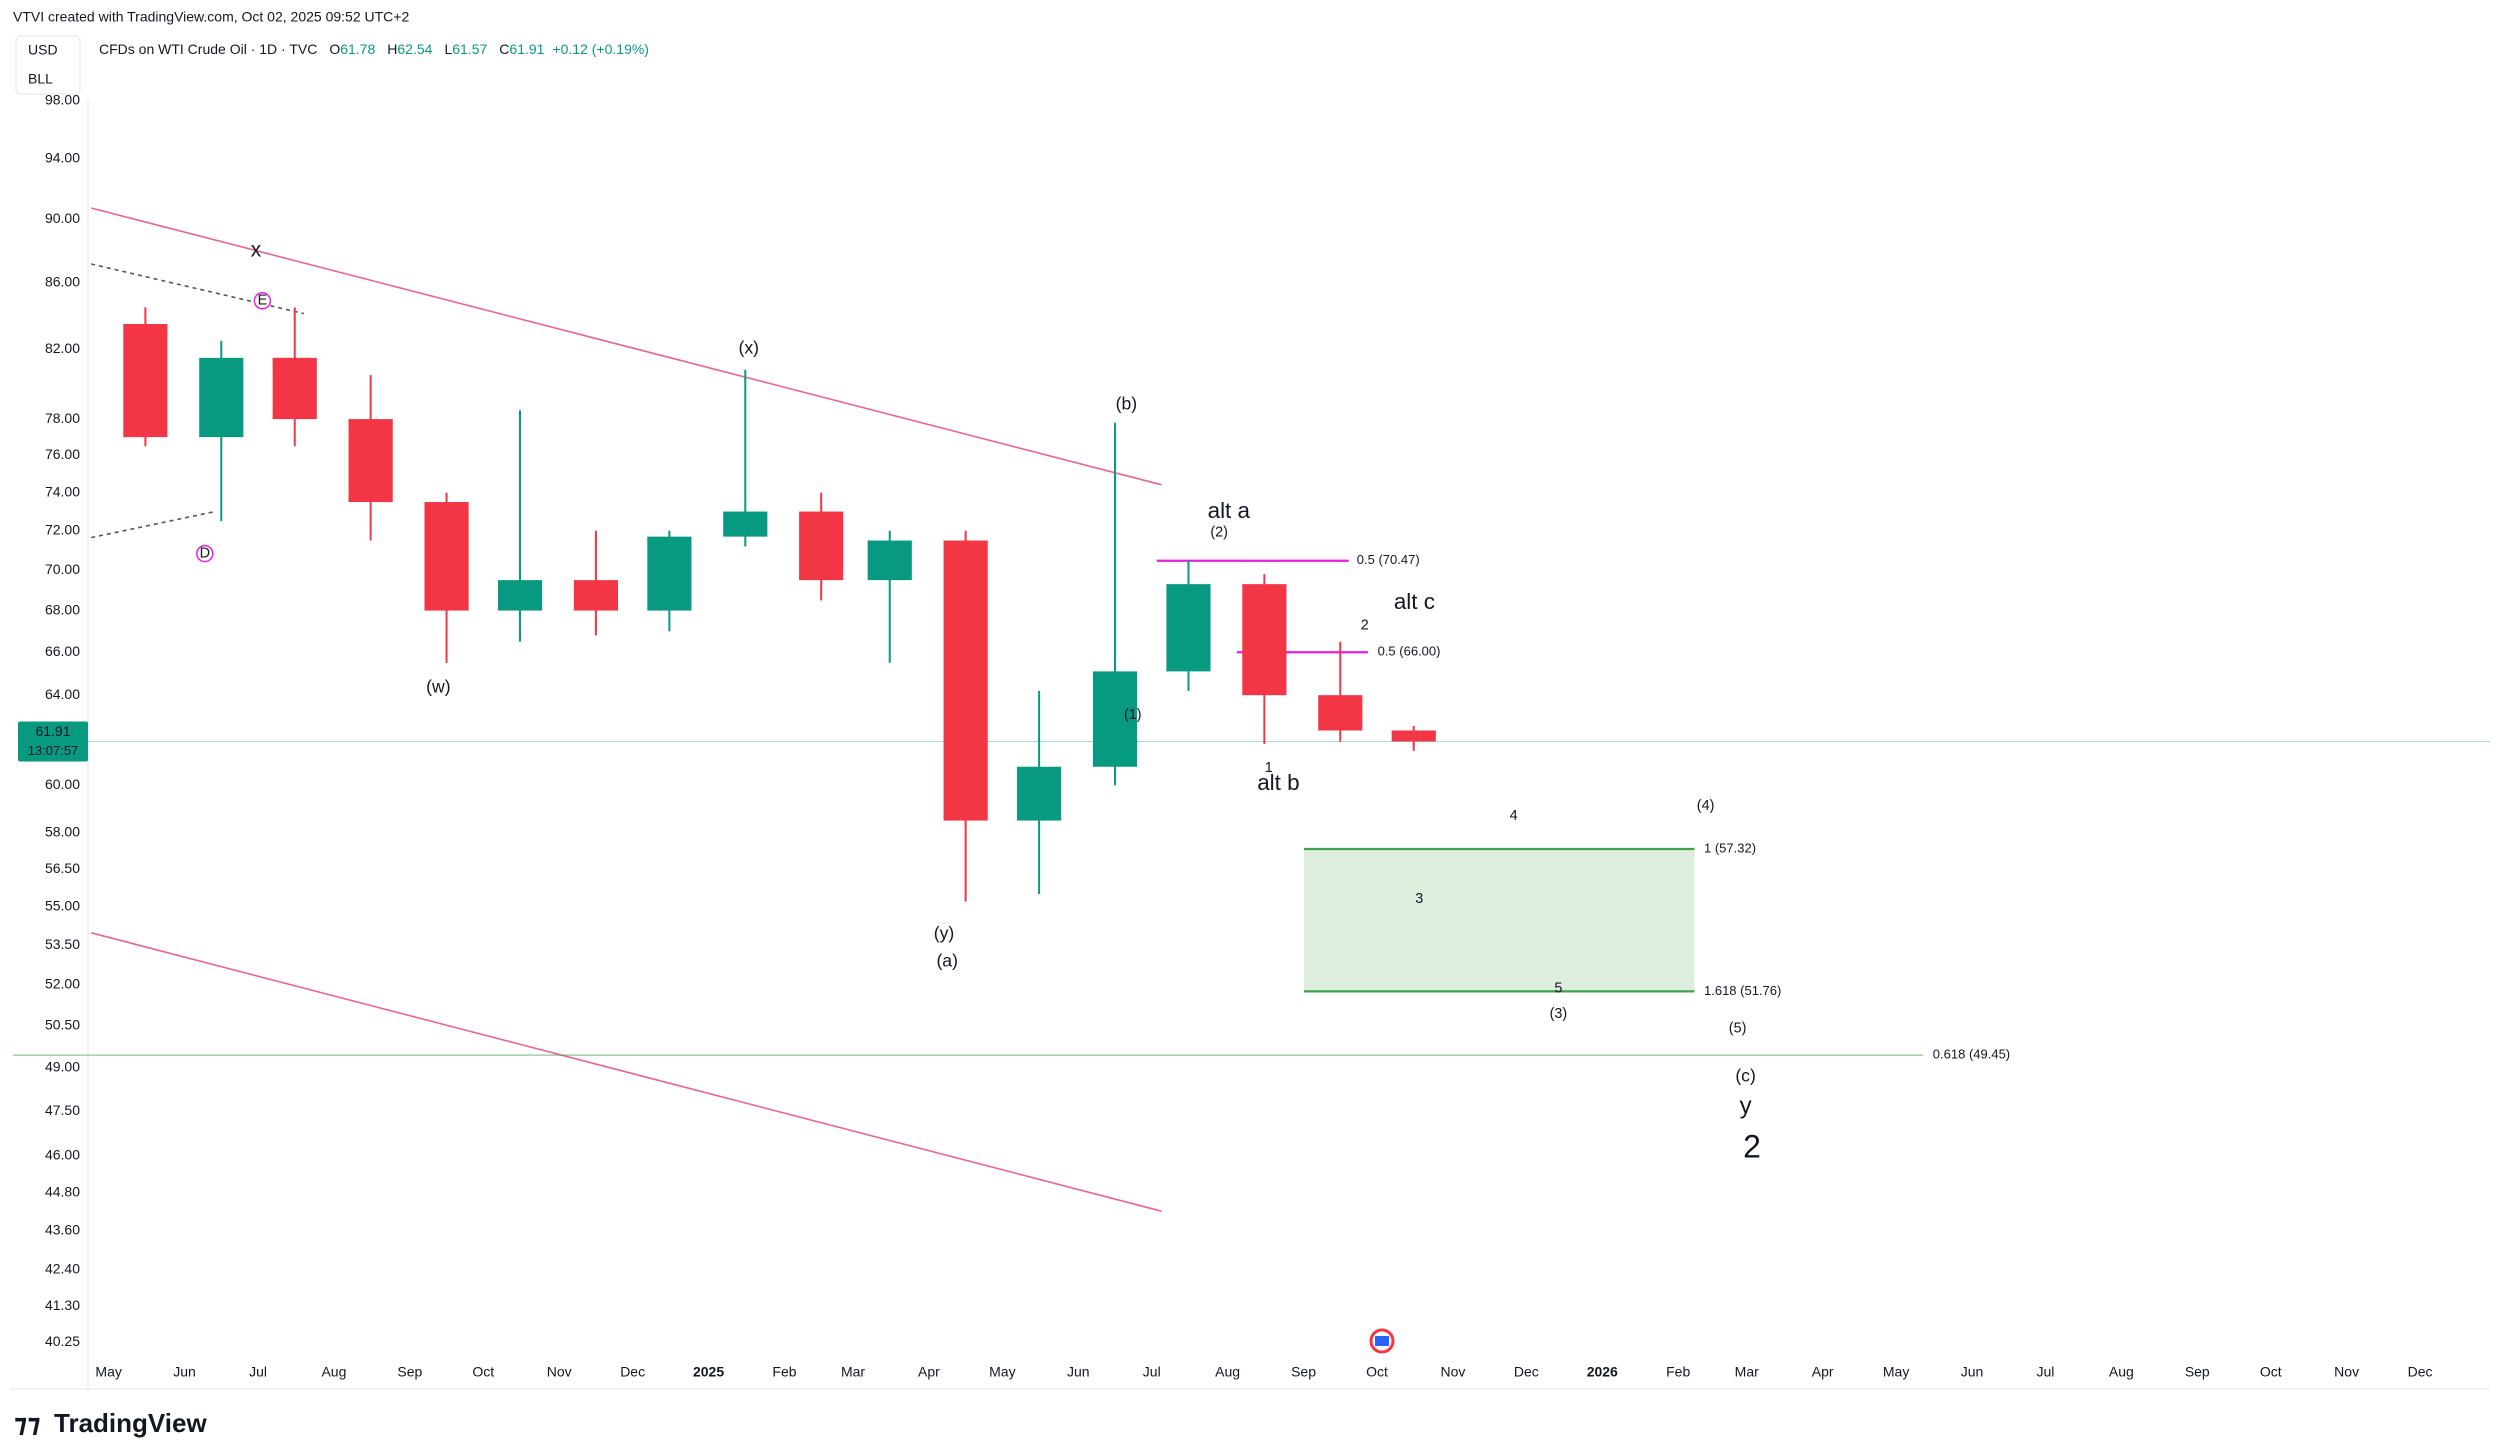  I want to click on wave-label: alt c, so click(1414, 601).